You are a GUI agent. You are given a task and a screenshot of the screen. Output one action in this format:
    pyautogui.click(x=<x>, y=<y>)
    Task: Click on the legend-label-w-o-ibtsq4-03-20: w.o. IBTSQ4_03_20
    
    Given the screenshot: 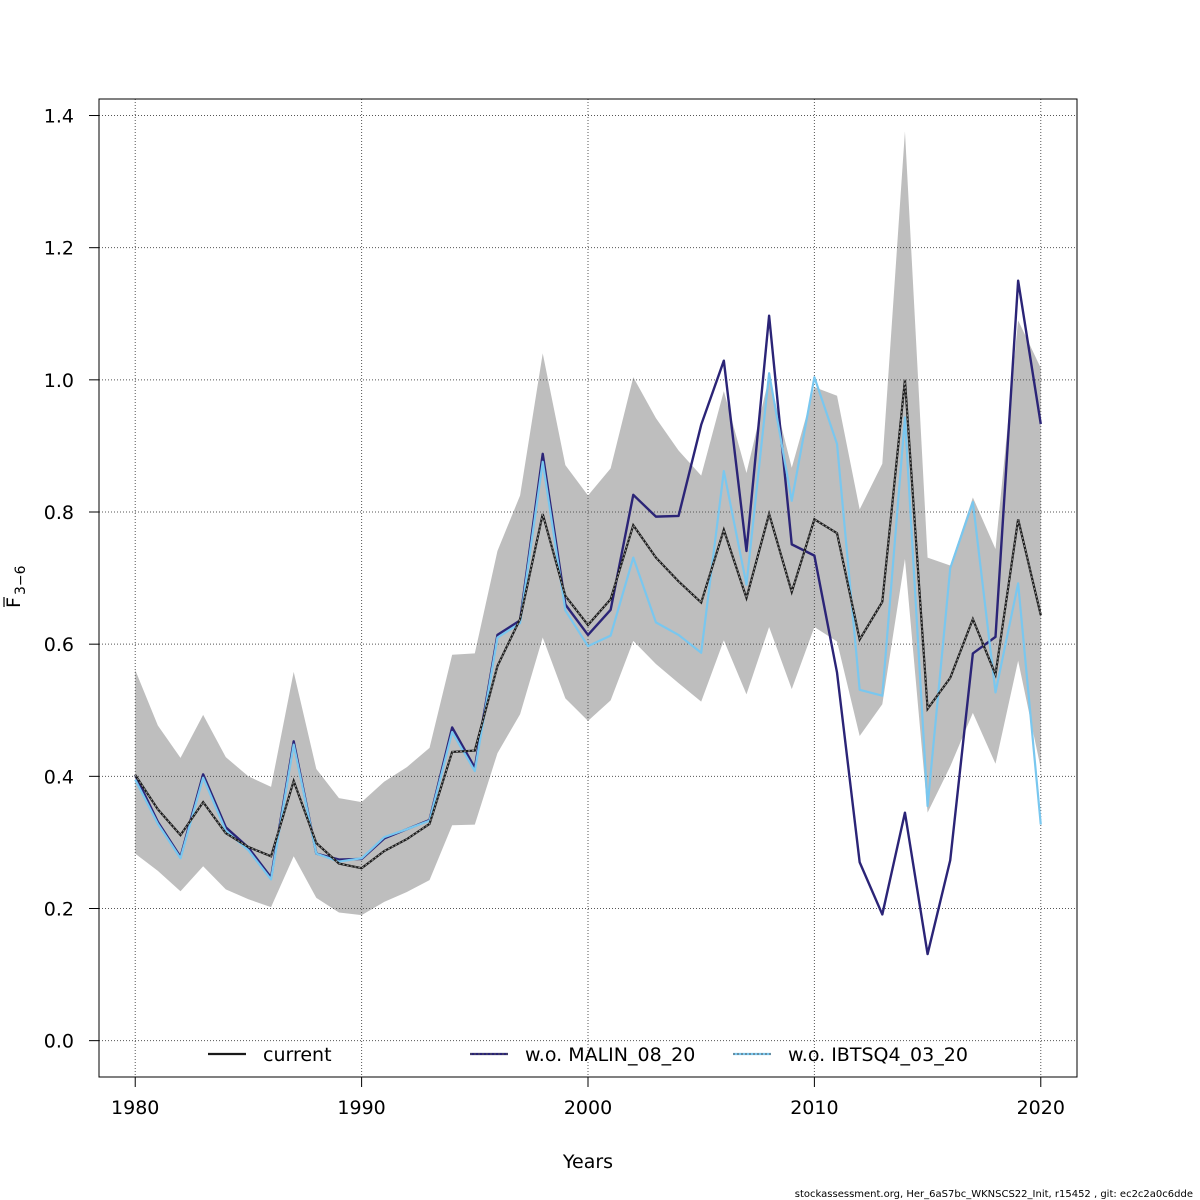 What is the action you would take?
    pyautogui.click(x=878, y=1055)
    